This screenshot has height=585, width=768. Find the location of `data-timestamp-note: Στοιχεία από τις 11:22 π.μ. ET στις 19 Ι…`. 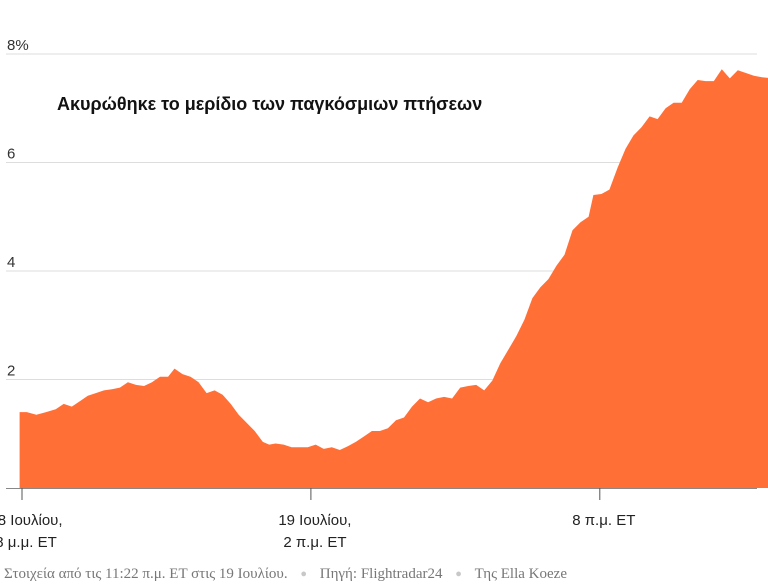

data-timestamp-note: Στοιχεία από τις 11:22 π.μ. ET στις 19 Ι… is located at coordinates (146, 574).